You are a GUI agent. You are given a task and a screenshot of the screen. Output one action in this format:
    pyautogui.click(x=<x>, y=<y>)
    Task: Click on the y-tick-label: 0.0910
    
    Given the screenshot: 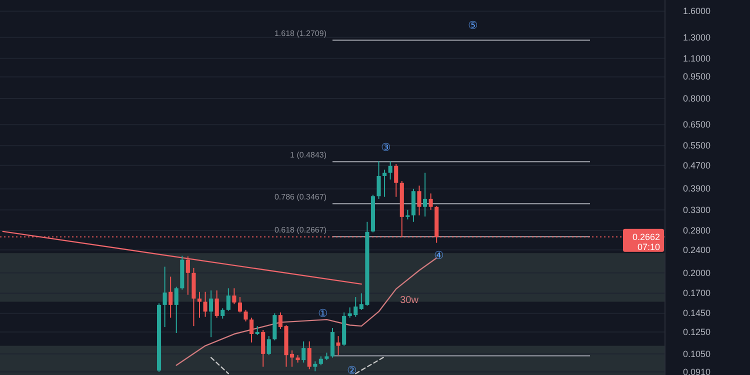 What is the action you would take?
    pyautogui.click(x=697, y=370)
    